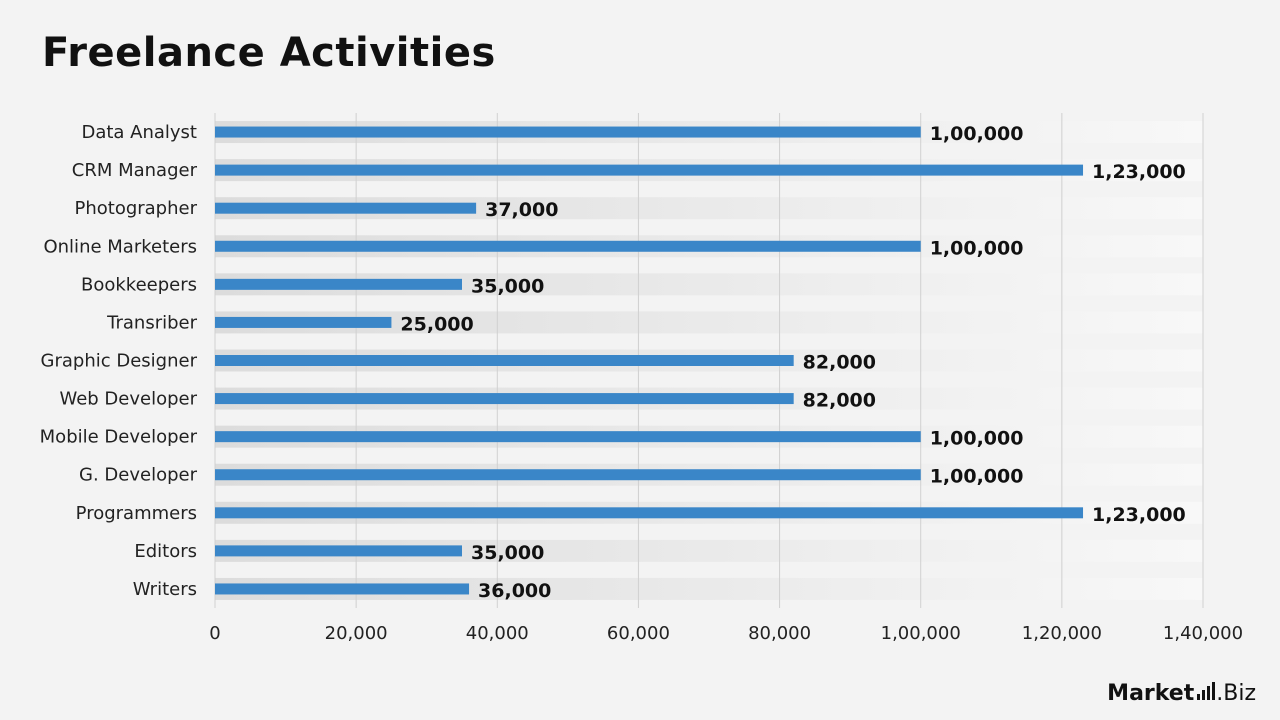  I want to click on bar-chart-icon, so click(1205, 691).